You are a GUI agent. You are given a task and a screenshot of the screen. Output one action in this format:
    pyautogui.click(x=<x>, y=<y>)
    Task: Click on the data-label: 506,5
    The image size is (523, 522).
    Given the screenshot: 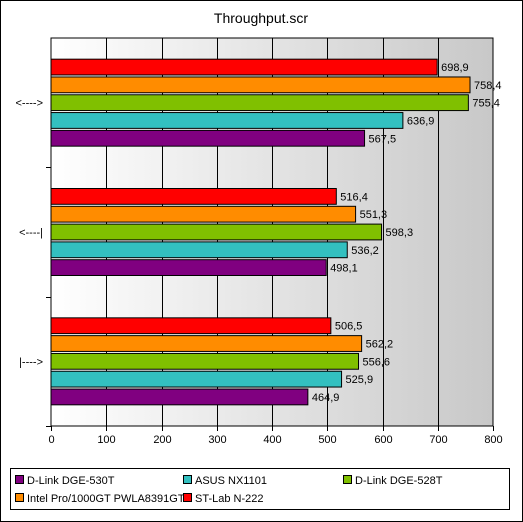 What is the action you would take?
    pyautogui.click(x=349, y=327)
    